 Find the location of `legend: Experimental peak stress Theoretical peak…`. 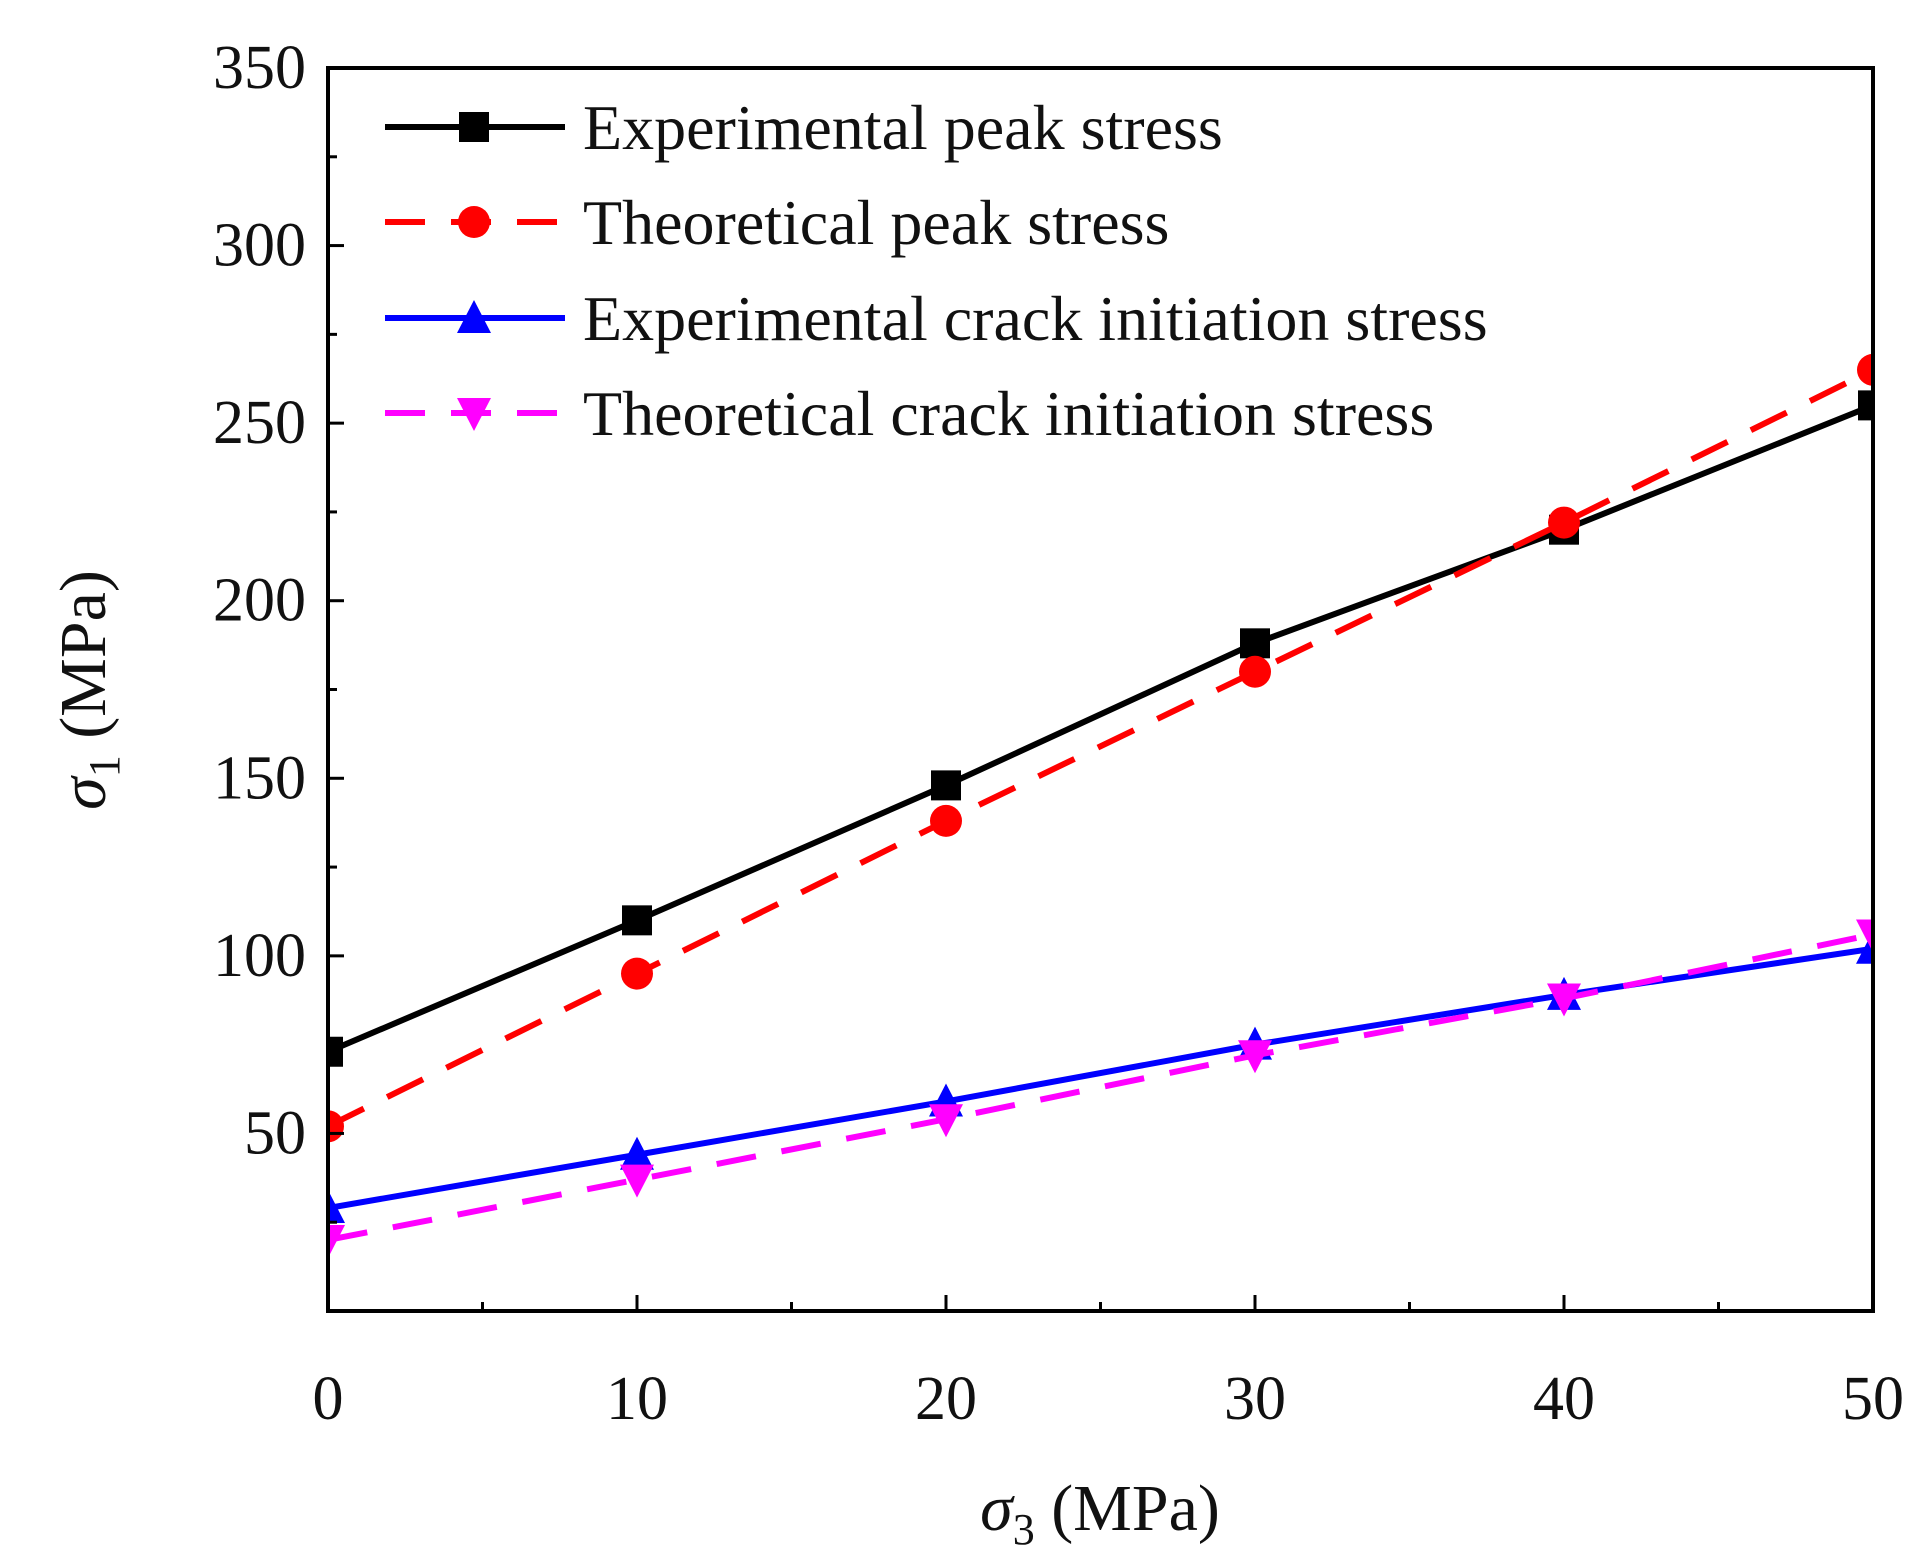

legend: Experimental peak stress Theoretical peak… is located at coordinates (936, 270).